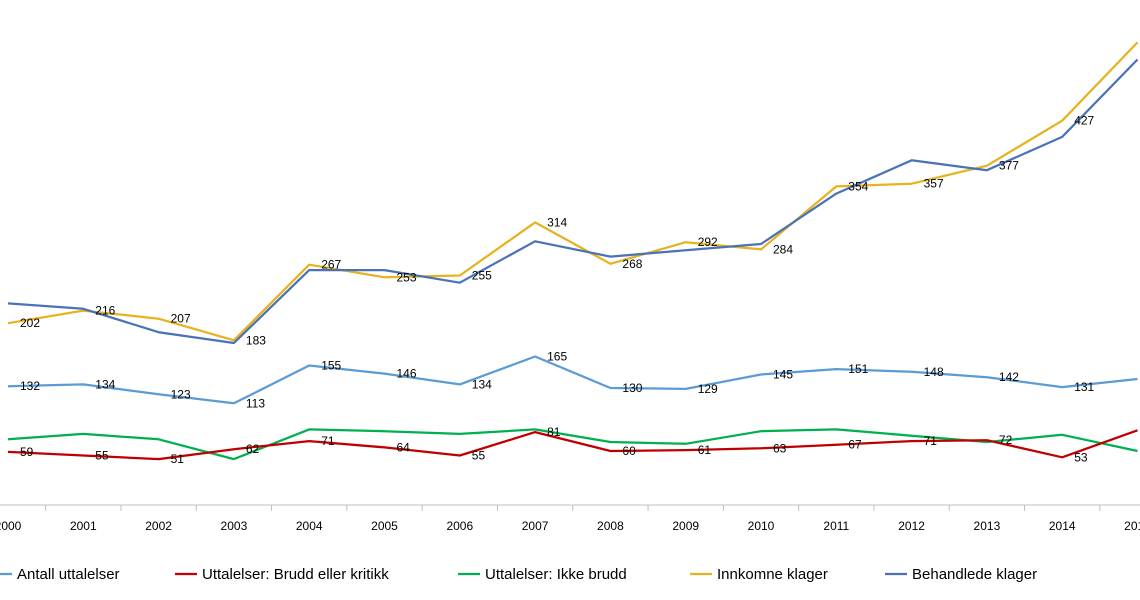 This screenshot has height=600, width=1140. What do you see at coordinates (783, 249) in the screenshot?
I see `data-label: 284` at bounding box center [783, 249].